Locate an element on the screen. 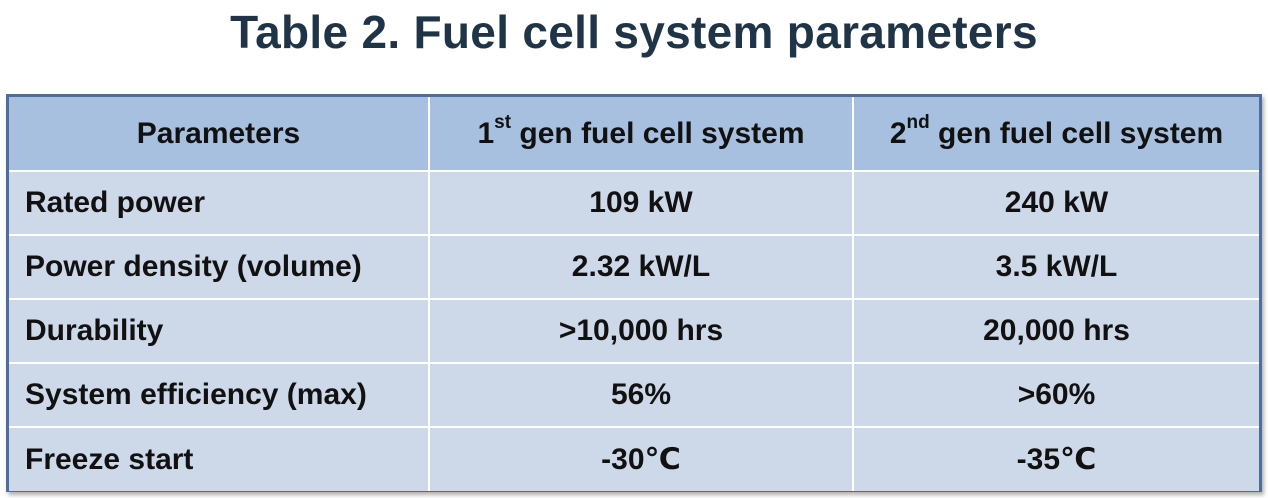 This screenshot has width=1268, height=498. row-parameter: System efficiency (max) is located at coordinates (219, 395).